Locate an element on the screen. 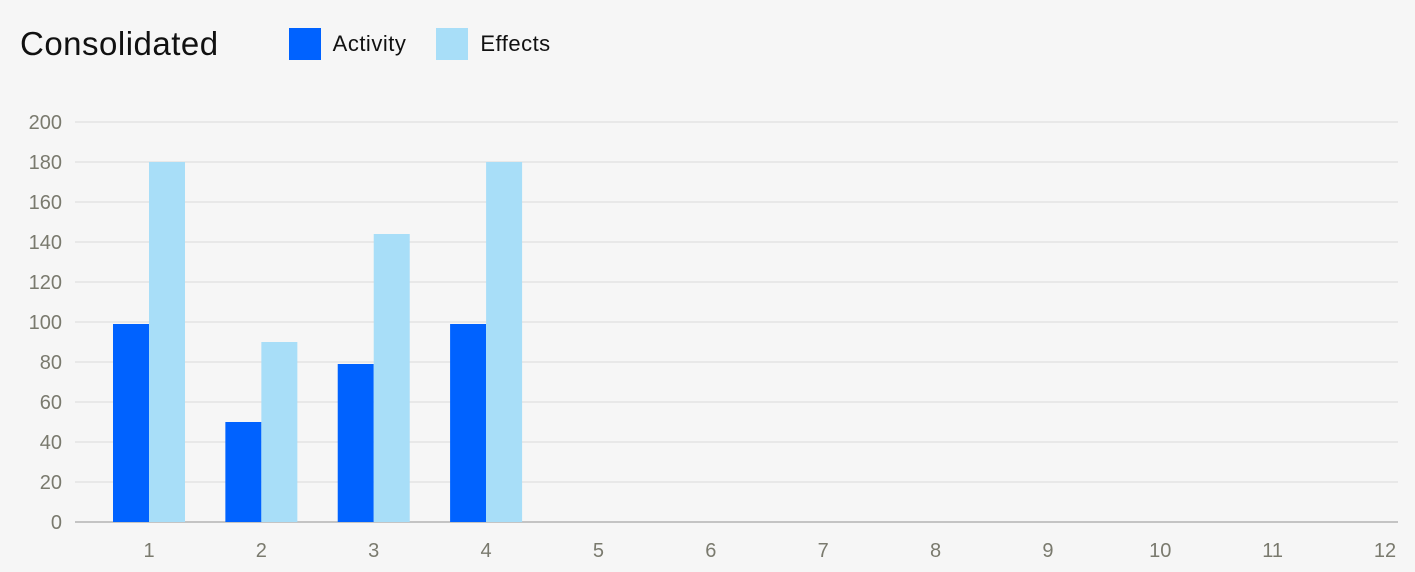 This screenshot has height=572, width=1415. legend-label-activity: Activity is located at coordinates (369, 43).